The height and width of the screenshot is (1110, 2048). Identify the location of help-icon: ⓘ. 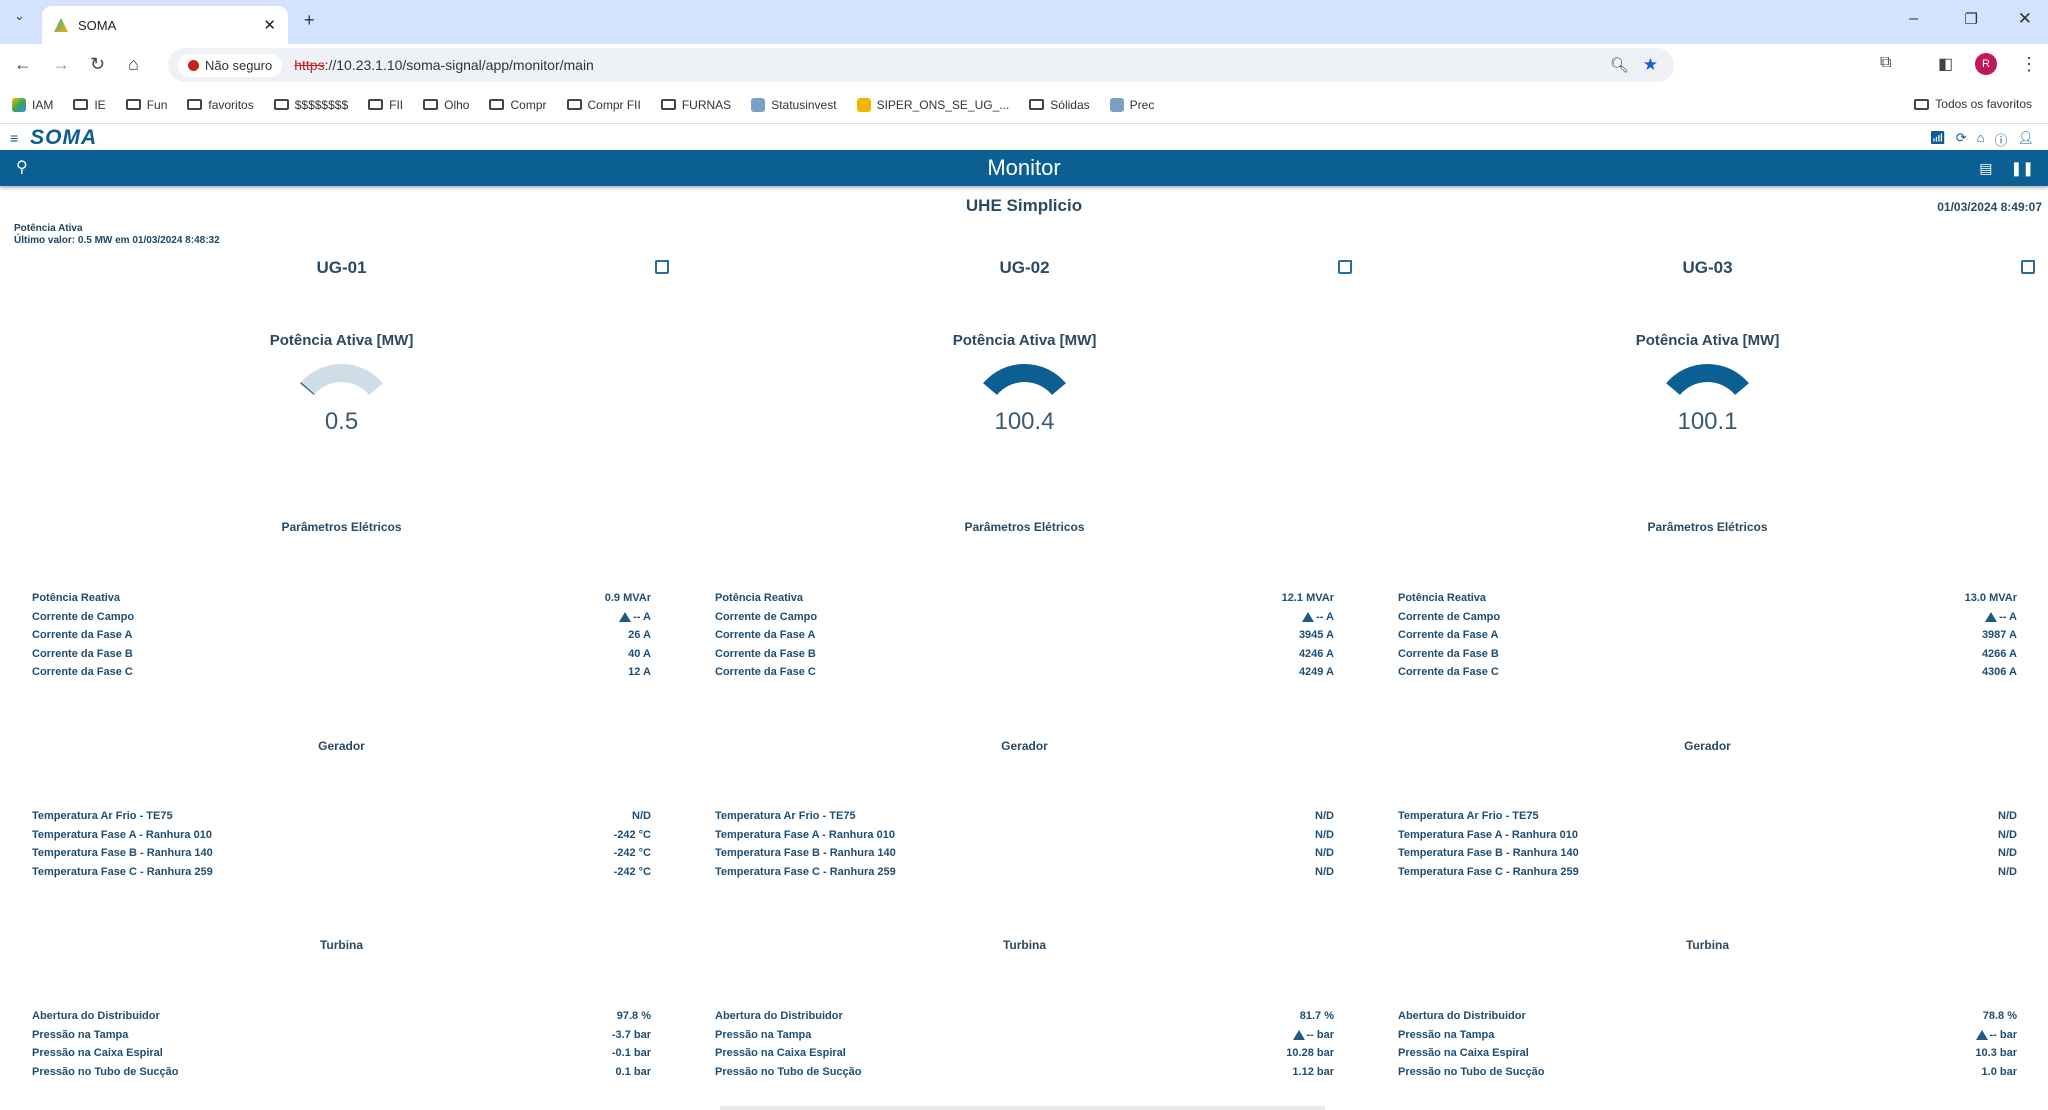
(2001, 140).